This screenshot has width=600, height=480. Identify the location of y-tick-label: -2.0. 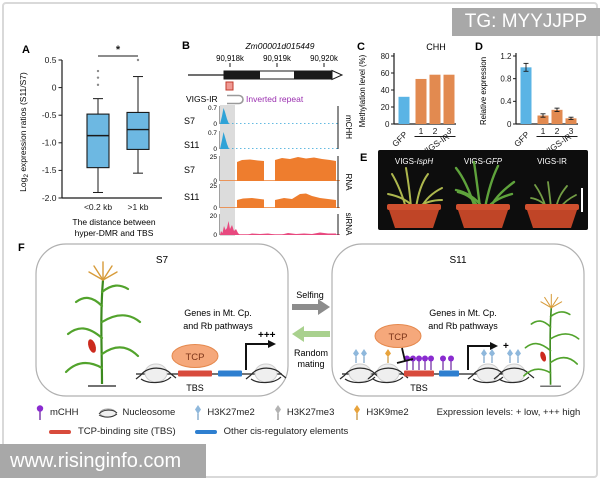
(49, 198).